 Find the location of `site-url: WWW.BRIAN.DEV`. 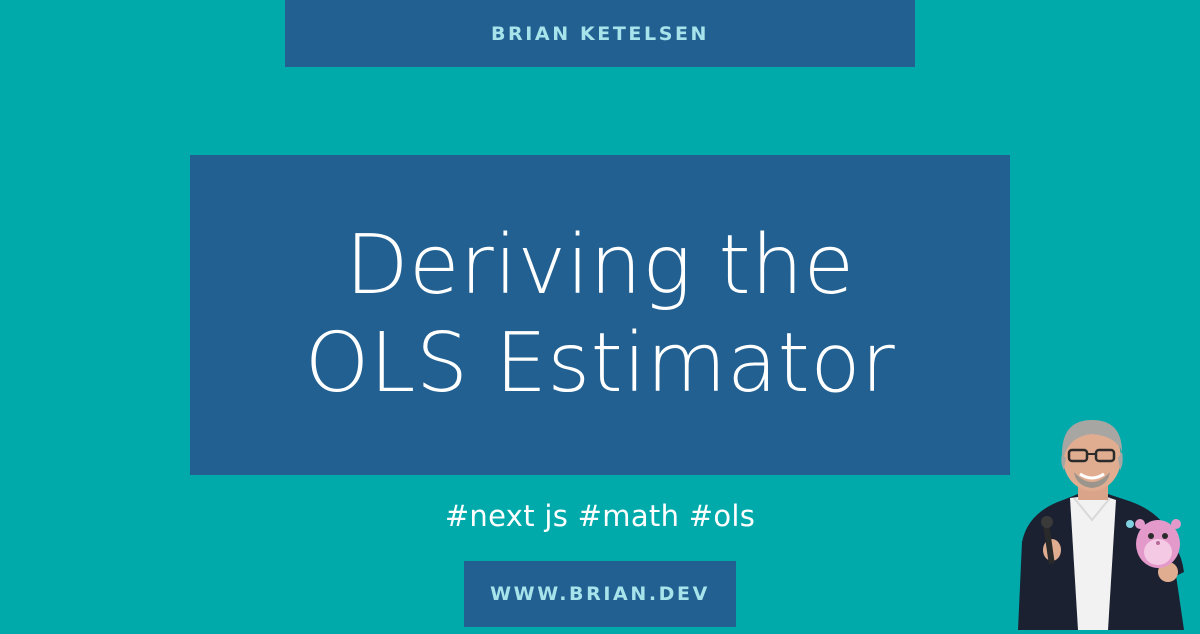

site-url: WWW.BRIAN.DEV is located at coordinates (600, 594).